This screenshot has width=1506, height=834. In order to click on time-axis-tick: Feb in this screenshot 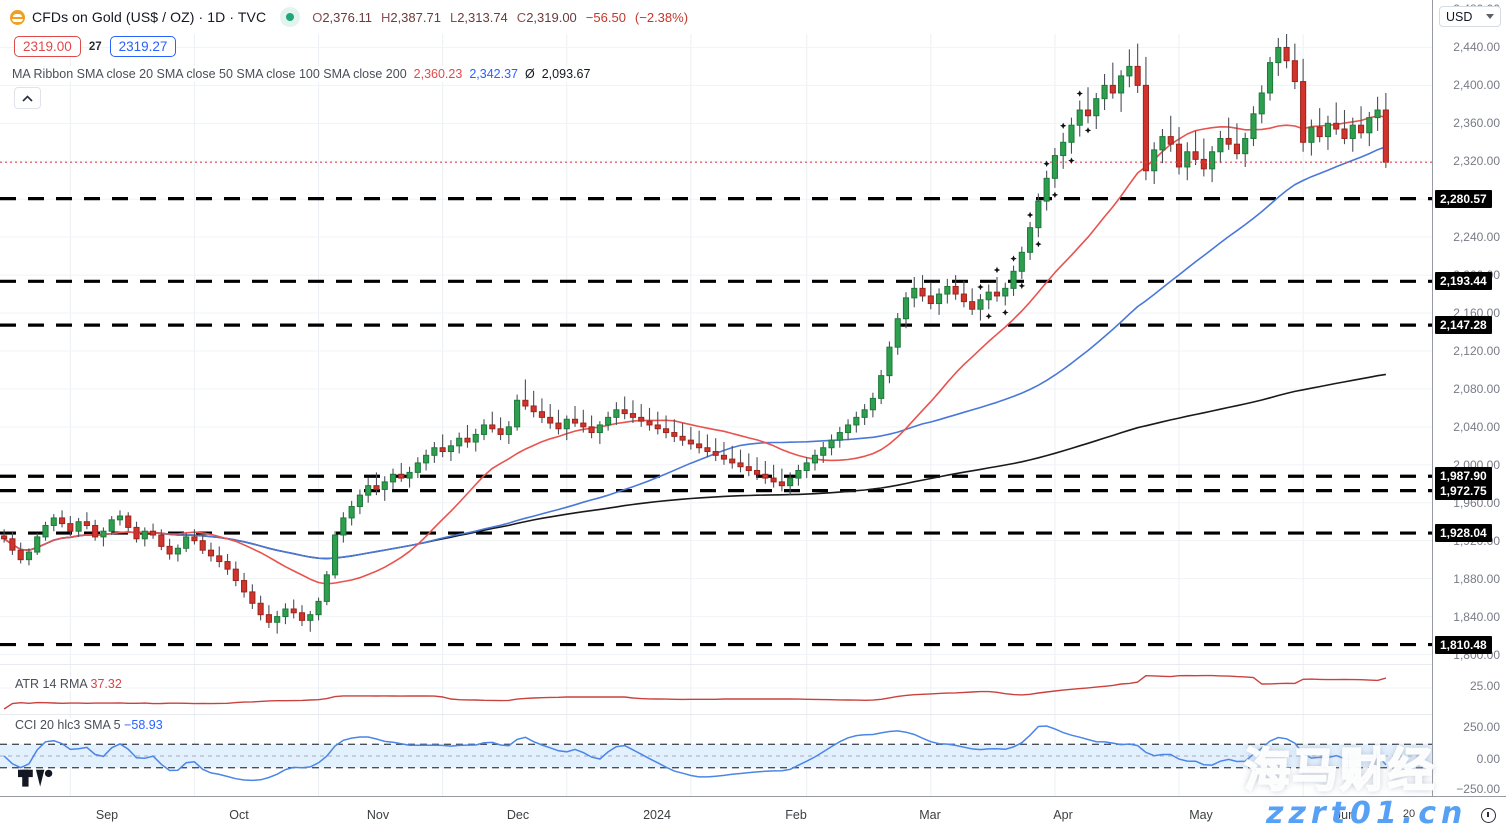, I will do `click(796, 815)`.